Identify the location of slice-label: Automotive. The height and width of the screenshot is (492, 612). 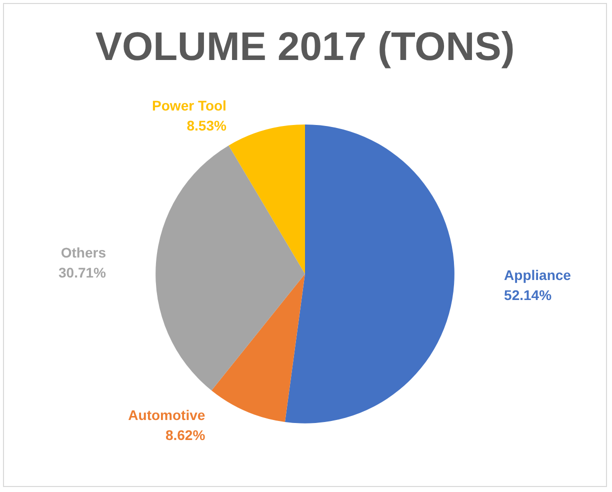
(167, 415).